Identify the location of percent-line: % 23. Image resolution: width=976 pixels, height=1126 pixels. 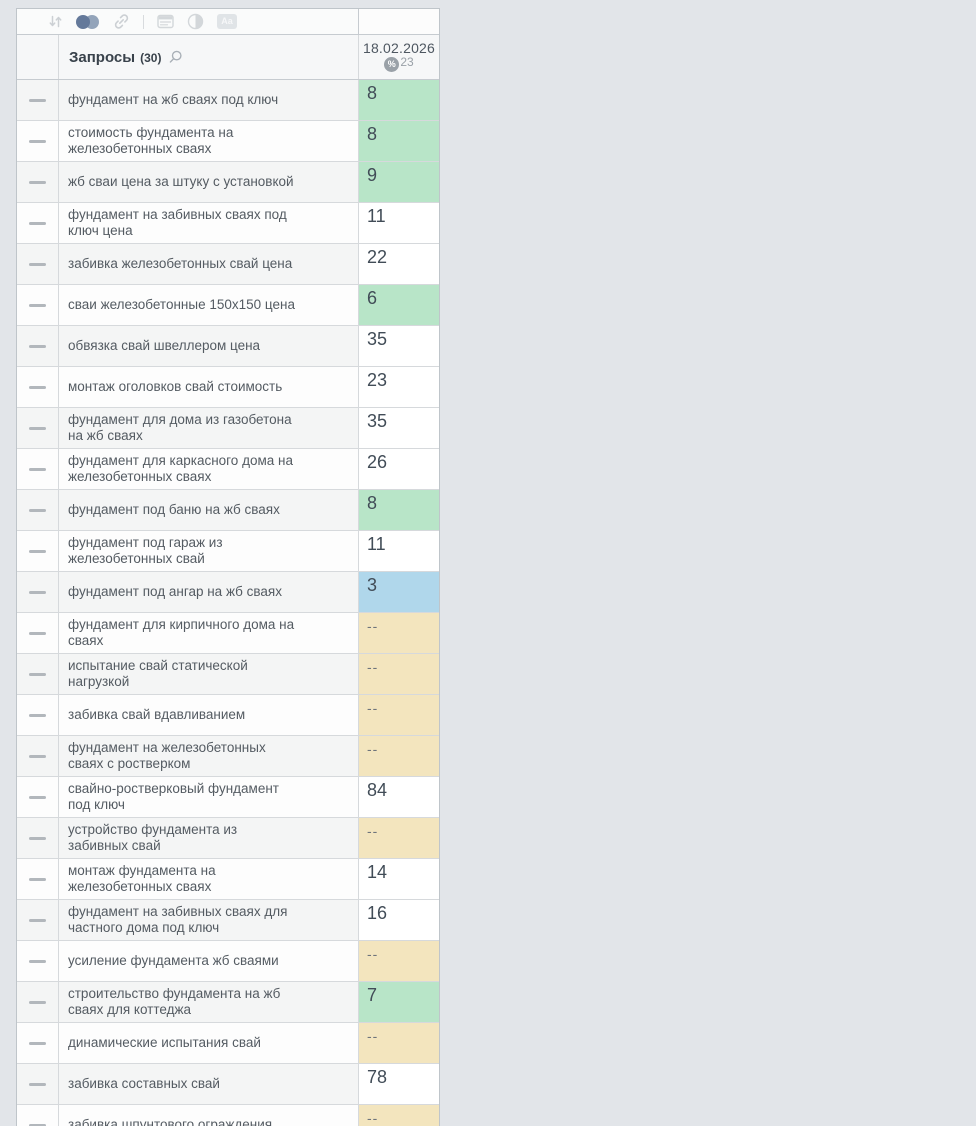
(399, 63).